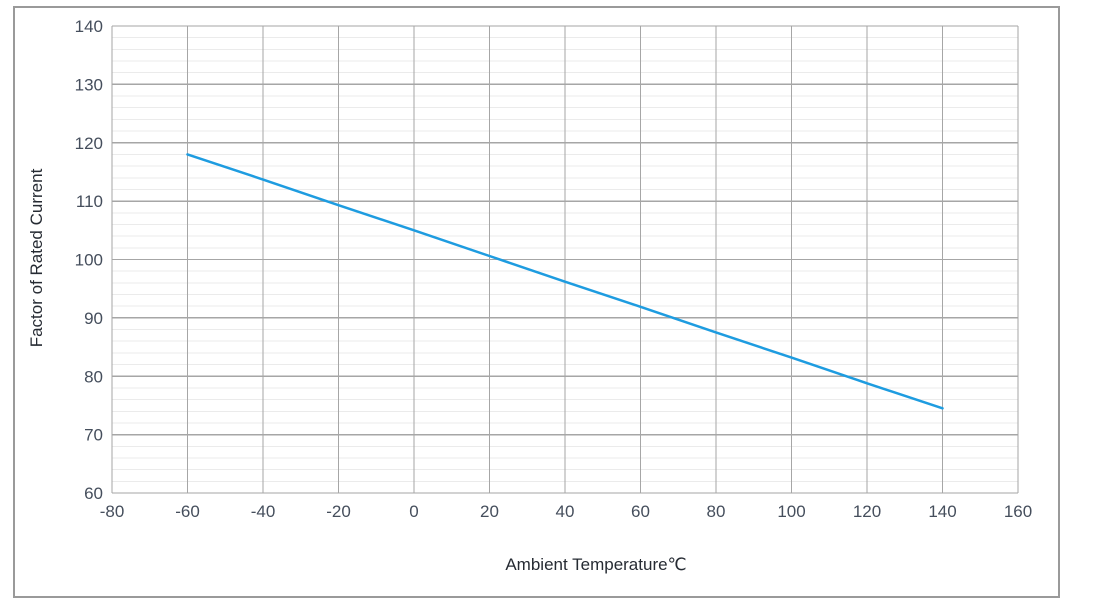 The height and width of the screenshot is (614, 1098). Describe the element at coordinates (112, 511) in the screenshot. I see `x-tick-label: -80` at that location.